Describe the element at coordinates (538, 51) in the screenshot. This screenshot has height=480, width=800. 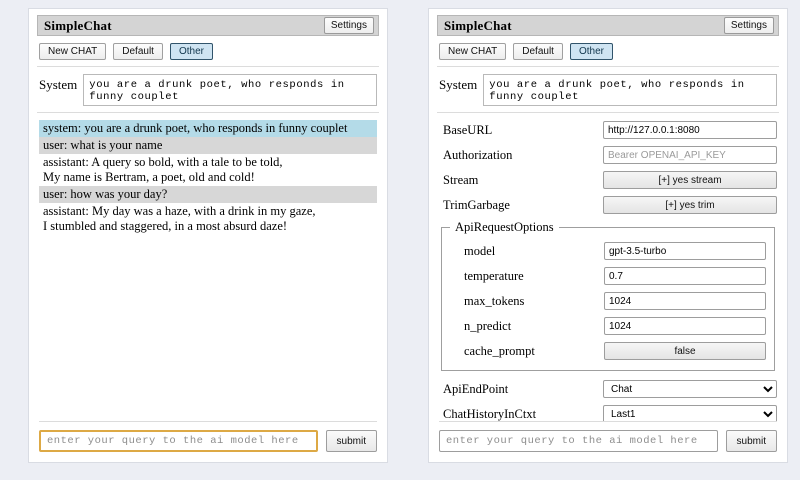
I see `session-button-default-right: Default` at that location.